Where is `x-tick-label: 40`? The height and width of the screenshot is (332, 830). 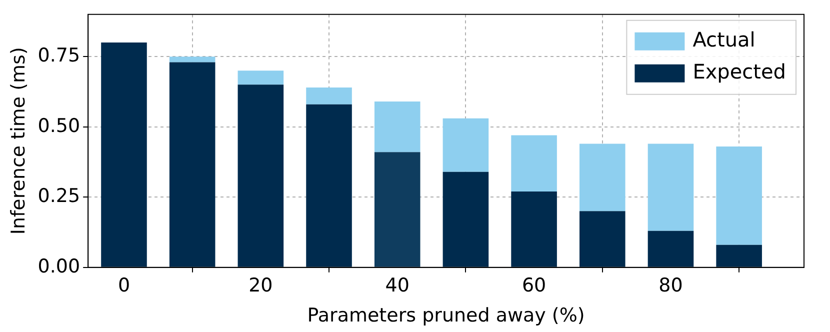
x-tick-label: 40 is located at coordinates (397, 285).